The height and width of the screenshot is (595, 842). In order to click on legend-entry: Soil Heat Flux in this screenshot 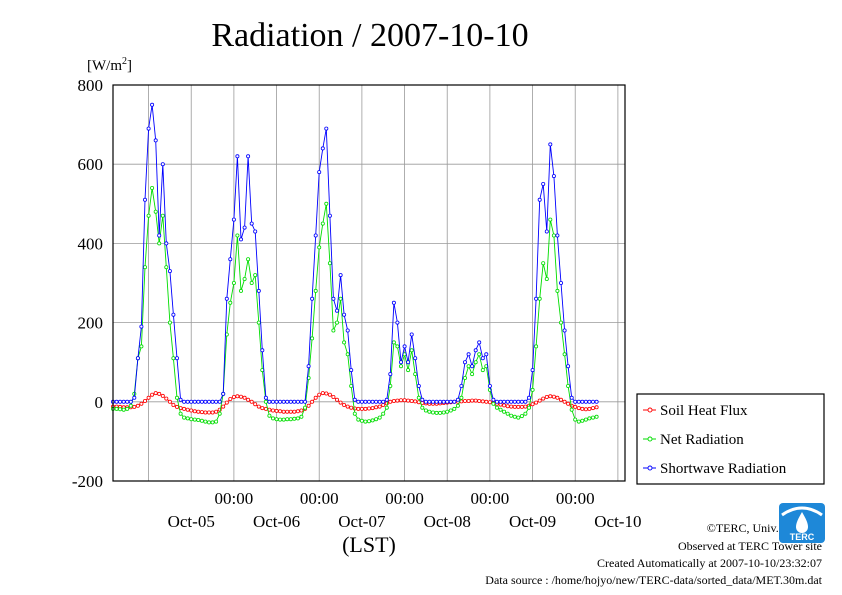, I will do `click(695, 411)`.